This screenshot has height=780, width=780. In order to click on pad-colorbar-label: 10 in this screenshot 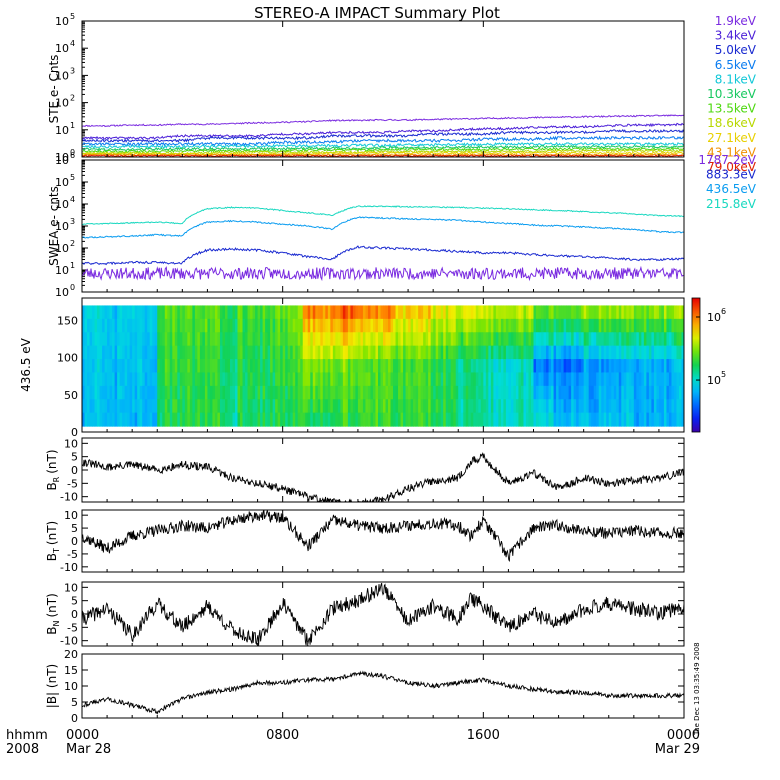, I will do `click(714, 380)`.